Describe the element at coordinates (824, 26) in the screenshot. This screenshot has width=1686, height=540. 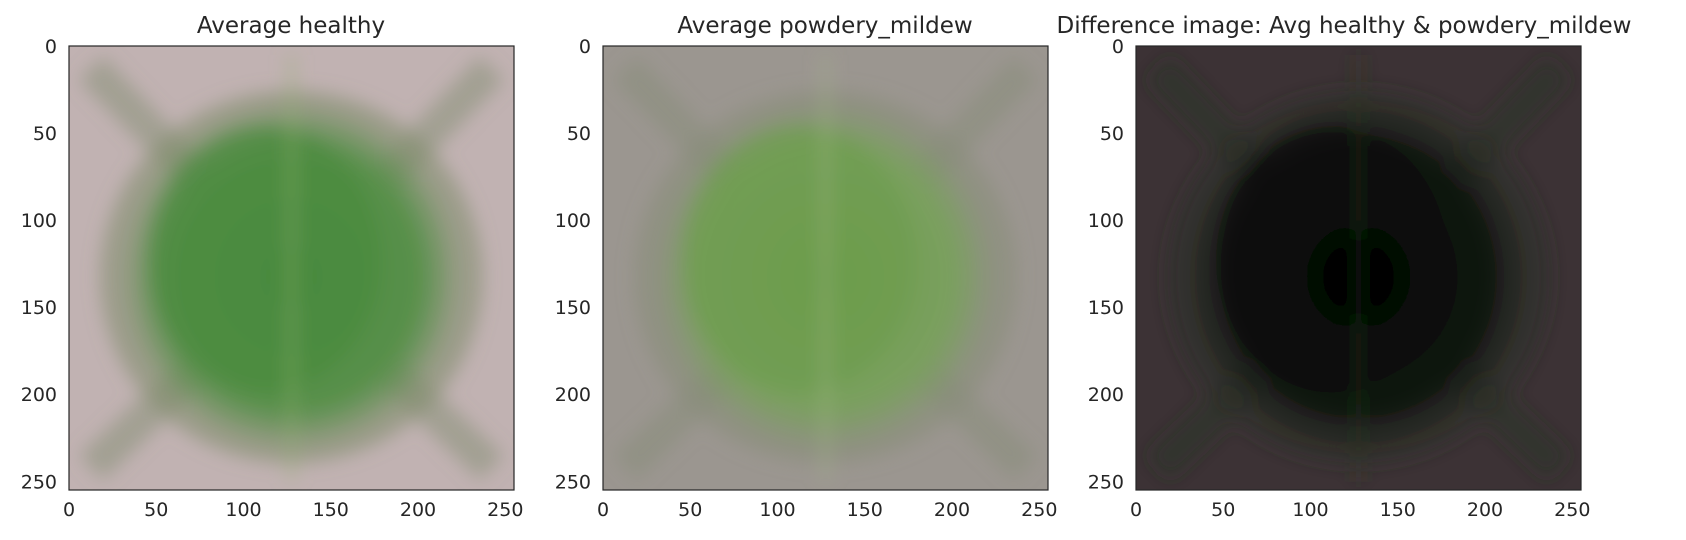
I see `panel-title: Average powdery_mildew` at that location.